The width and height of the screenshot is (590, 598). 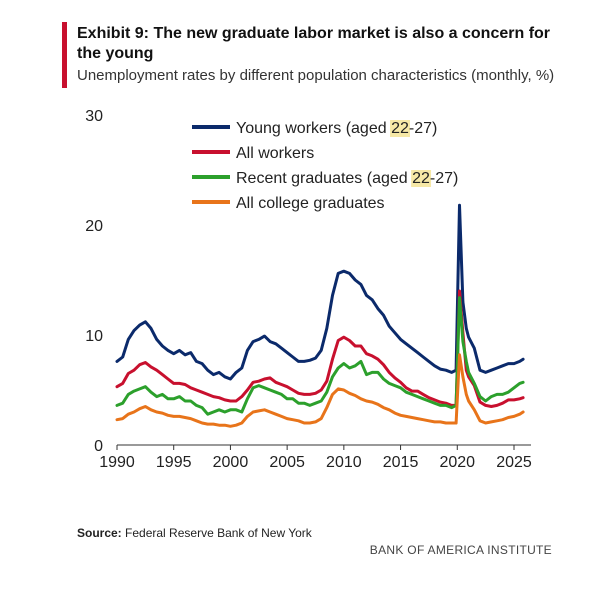 I want to click on x-tick-label-2025: 2025, so click(x=514, y=462).